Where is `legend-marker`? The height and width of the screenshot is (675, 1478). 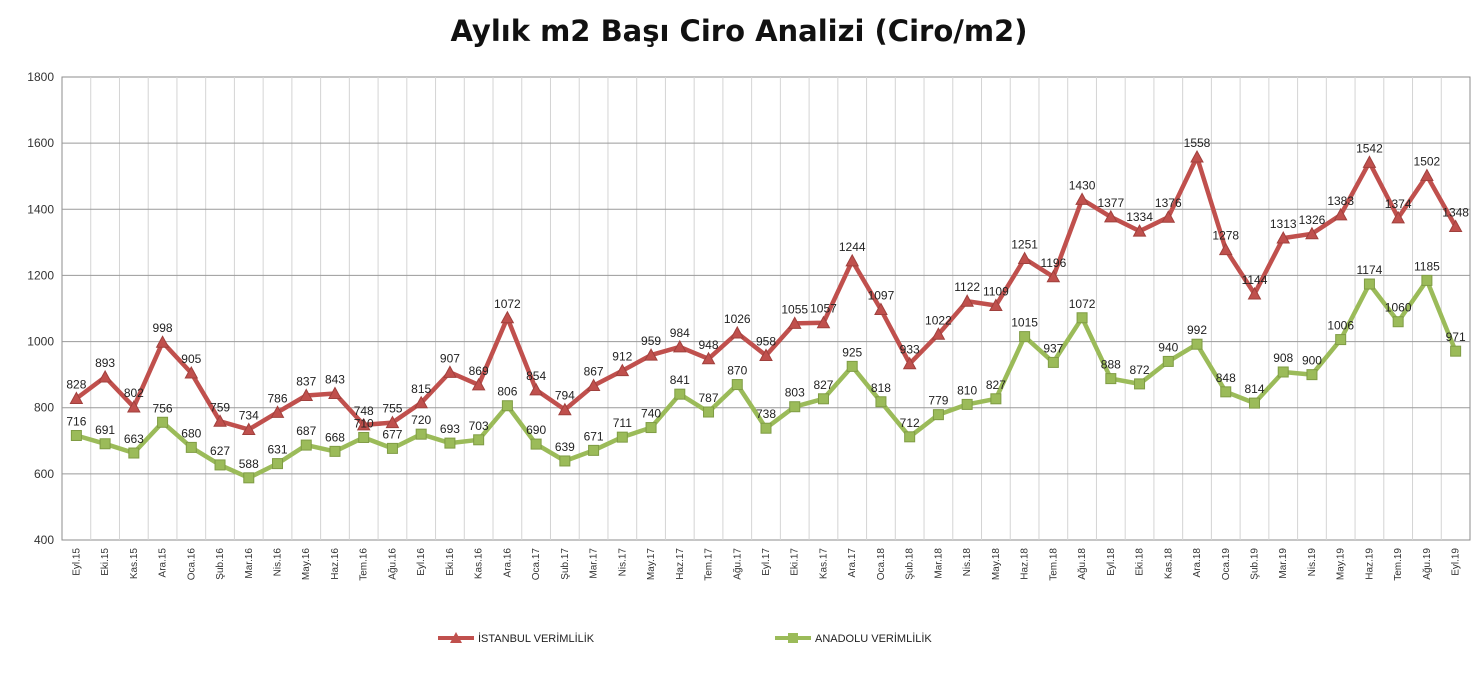
legend-marker is located at coordinates (793, 638).